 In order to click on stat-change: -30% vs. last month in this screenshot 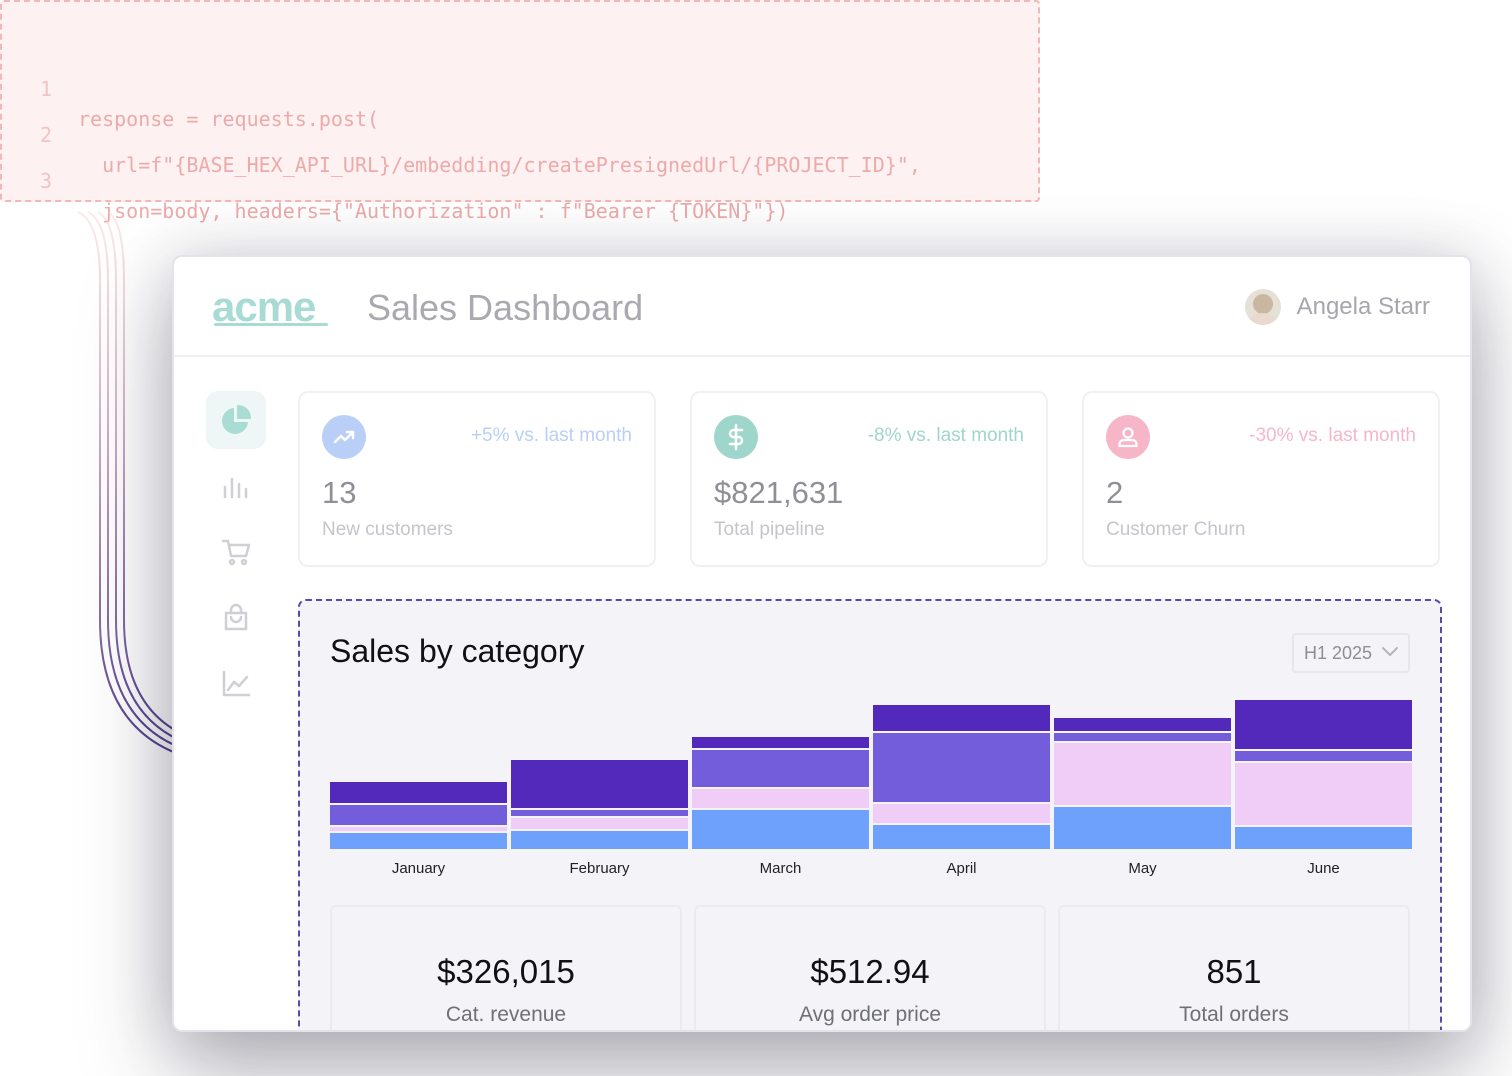, I will do `click(1332, 435)`.